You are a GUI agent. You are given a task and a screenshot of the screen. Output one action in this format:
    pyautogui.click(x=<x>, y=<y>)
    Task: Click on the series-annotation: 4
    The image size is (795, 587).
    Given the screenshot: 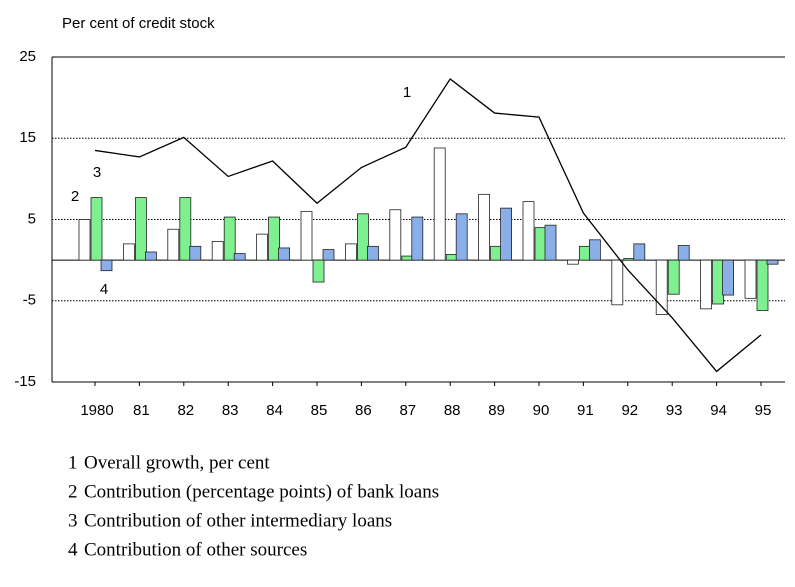 What is the action you would take?
    pyautogui.click(x=104, y=289)
    